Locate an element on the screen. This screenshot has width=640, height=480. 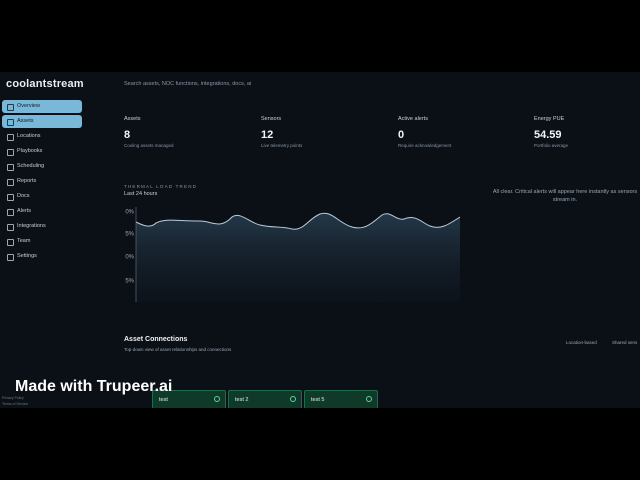
axis-labels: 0% 5% 0% 5% is located at coordinates (129, 247).